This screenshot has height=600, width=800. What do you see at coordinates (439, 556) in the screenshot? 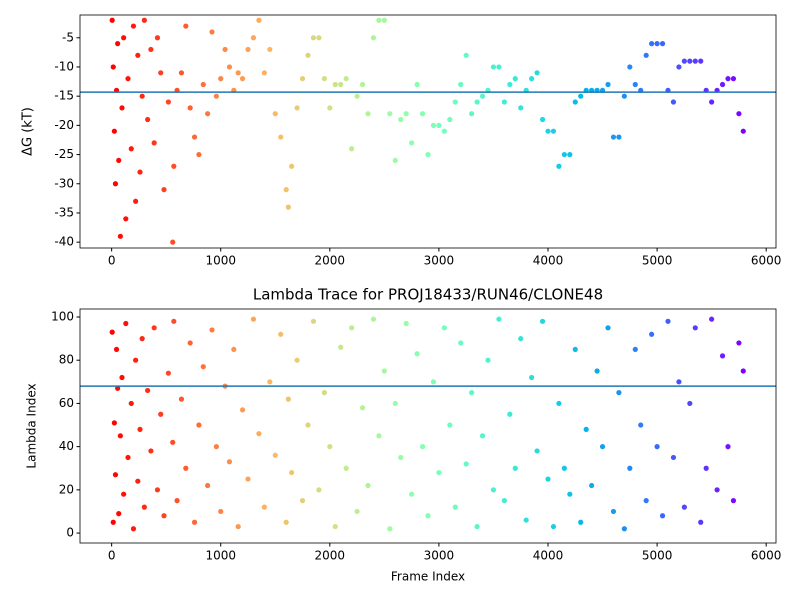
I see `x-tick-label: 3000` at bounding box center [439, 556].